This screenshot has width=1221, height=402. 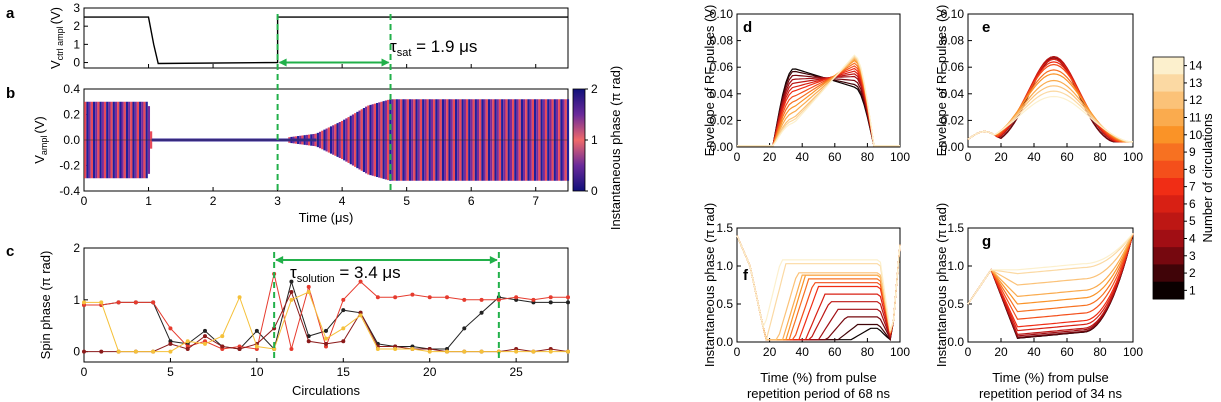 I want to click on y-tick-label: 0.08, so click(x=722, y=41).